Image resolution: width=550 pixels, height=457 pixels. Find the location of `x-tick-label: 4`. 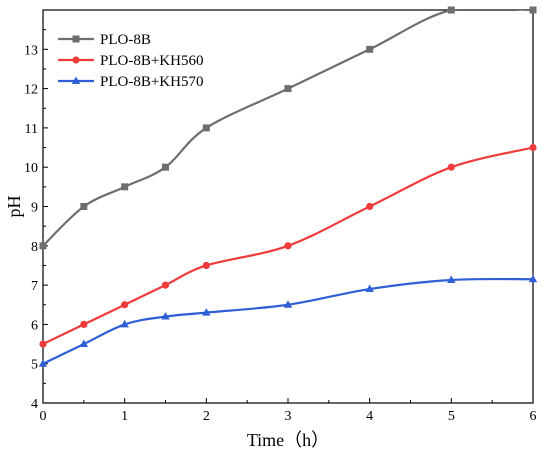

x-tick-label: 4 is located at coordinates (369, 416).